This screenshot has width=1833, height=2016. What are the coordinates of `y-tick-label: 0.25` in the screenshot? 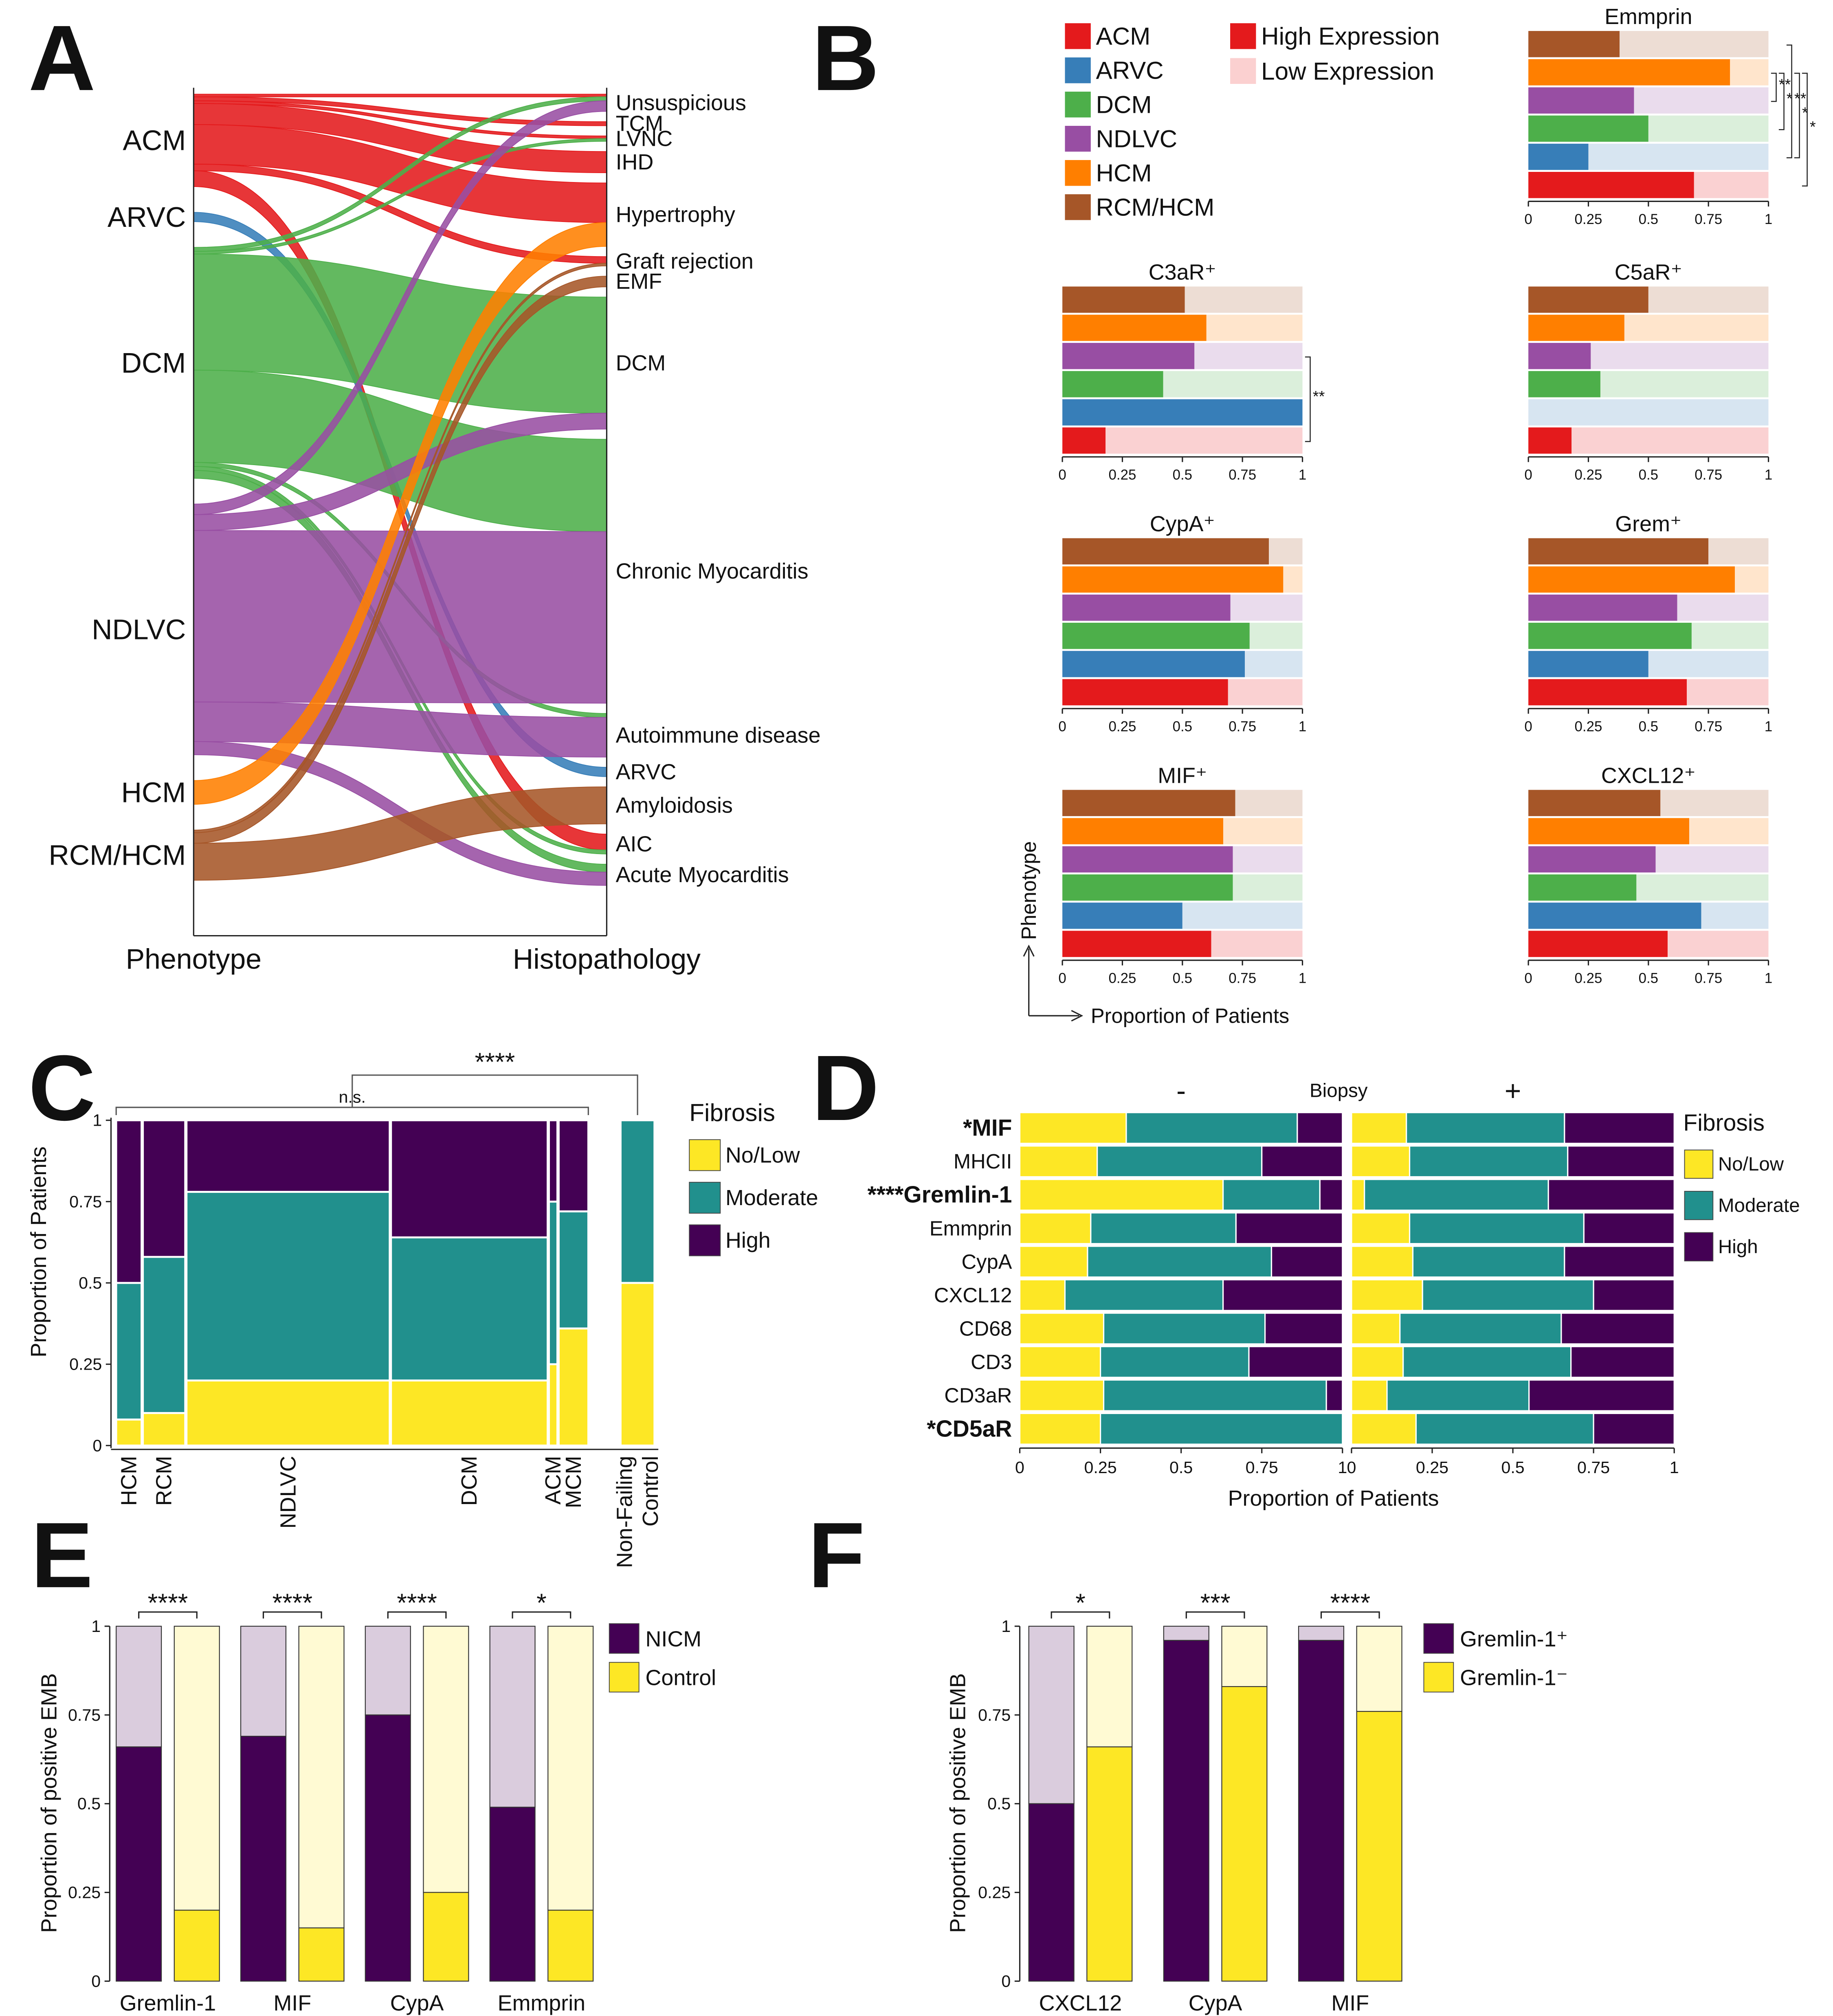 It's located at (84, 1893).